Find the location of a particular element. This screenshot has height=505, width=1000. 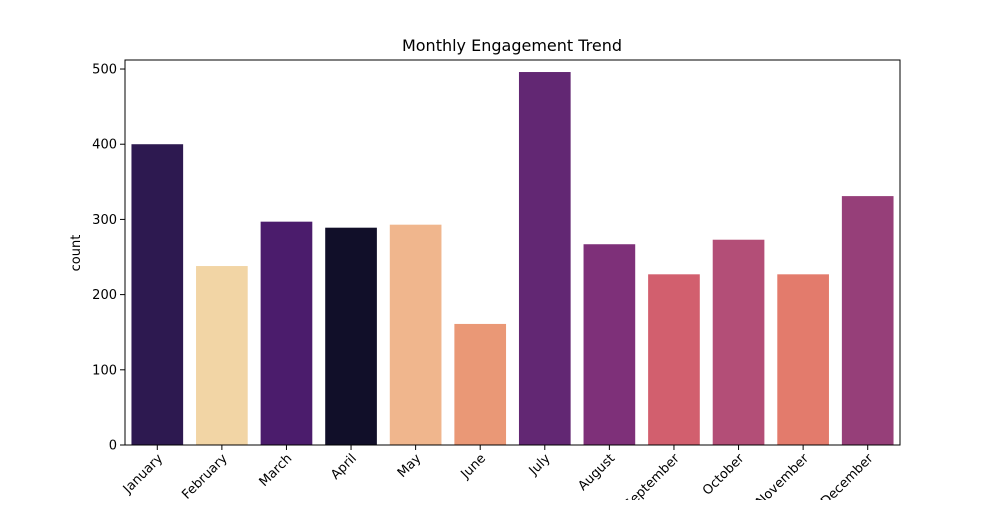

y-tick-label: 500 is located at coordinates (104, 70).